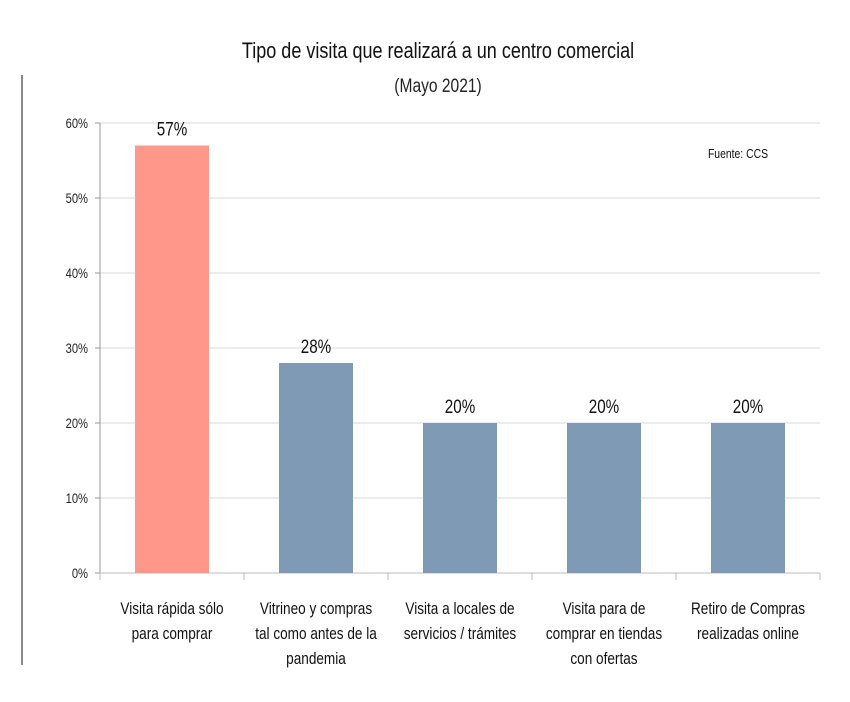 The image size is (850, 702). I want to click on category-label: tal como antes de la, so click(316, 634).